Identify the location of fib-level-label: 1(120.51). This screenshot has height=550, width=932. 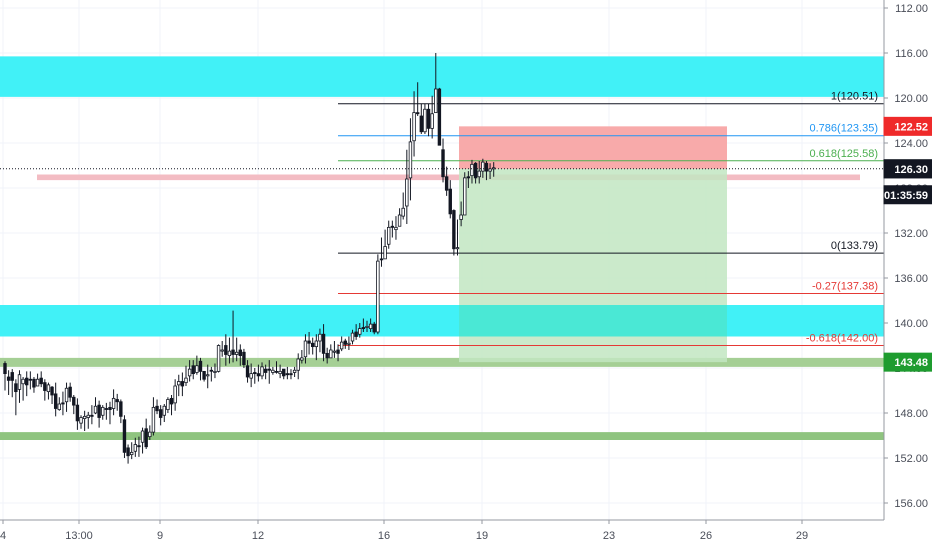
(854, 97).